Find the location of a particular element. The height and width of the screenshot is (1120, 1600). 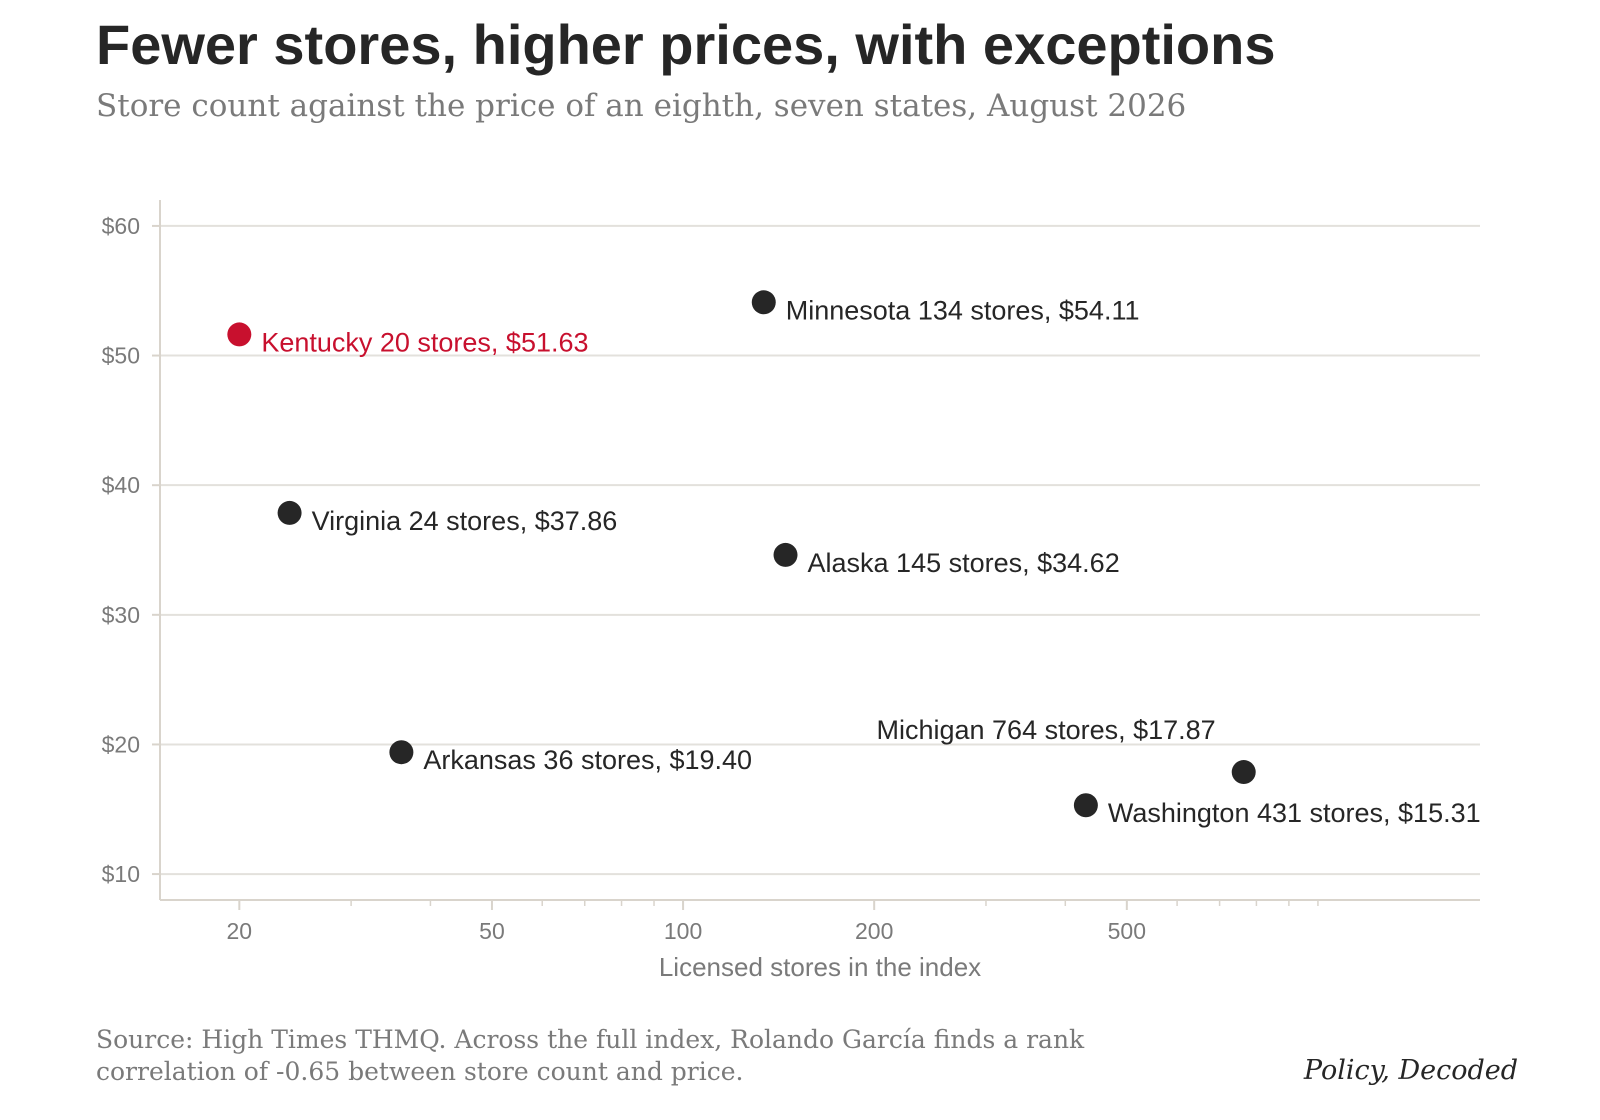

y-tick-label: $30 is located at coordinates (121, 615).